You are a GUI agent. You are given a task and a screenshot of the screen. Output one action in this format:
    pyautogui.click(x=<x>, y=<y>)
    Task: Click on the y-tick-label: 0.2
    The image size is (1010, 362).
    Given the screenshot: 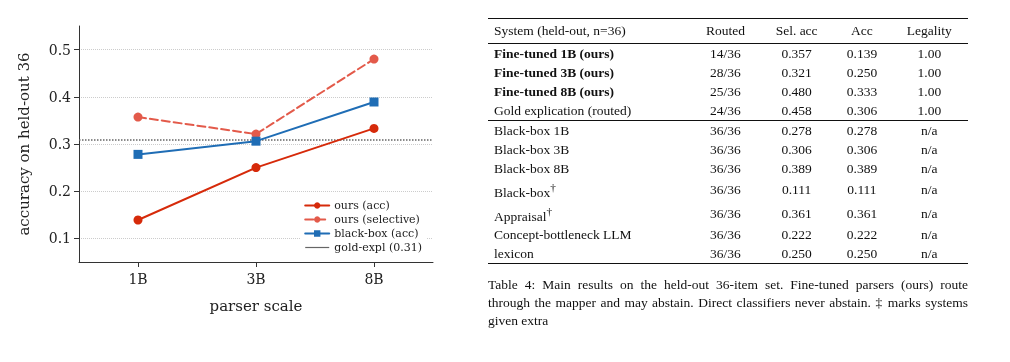 What is the action you would take?
    pyautogui.click(x=59, y=191)
    